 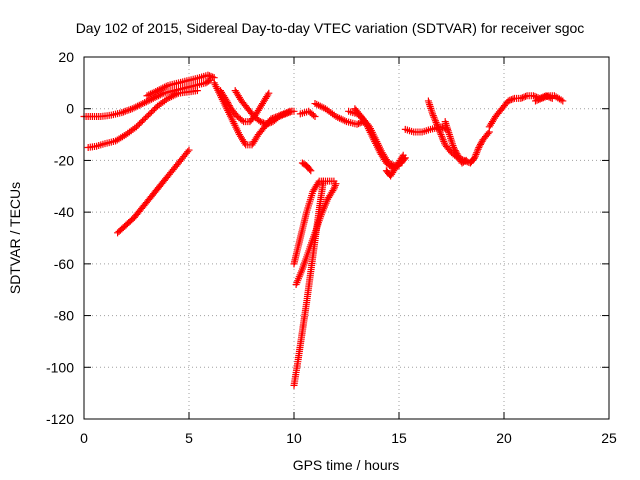 What do you see at coordinates (64, 264) in the screenshot?
I see `y-tick-label: -60` at bounding box center [64, 264].